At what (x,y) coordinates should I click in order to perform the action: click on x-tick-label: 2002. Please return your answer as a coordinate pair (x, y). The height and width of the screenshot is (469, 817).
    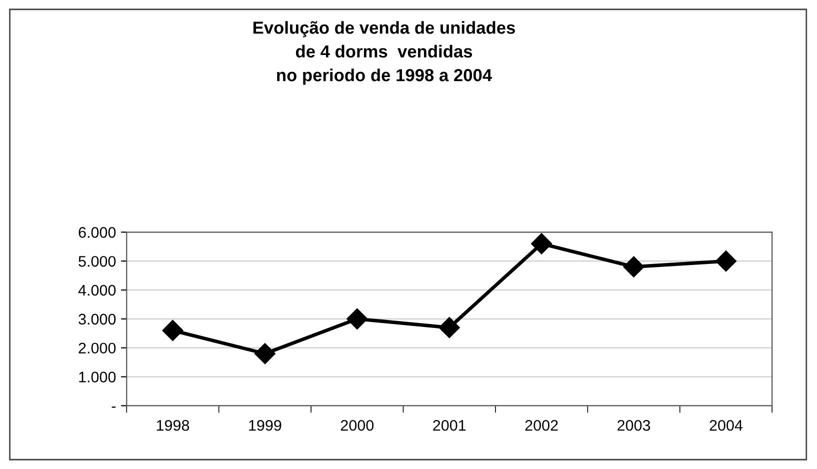
    Looking at the image, I should click on (541, 425).